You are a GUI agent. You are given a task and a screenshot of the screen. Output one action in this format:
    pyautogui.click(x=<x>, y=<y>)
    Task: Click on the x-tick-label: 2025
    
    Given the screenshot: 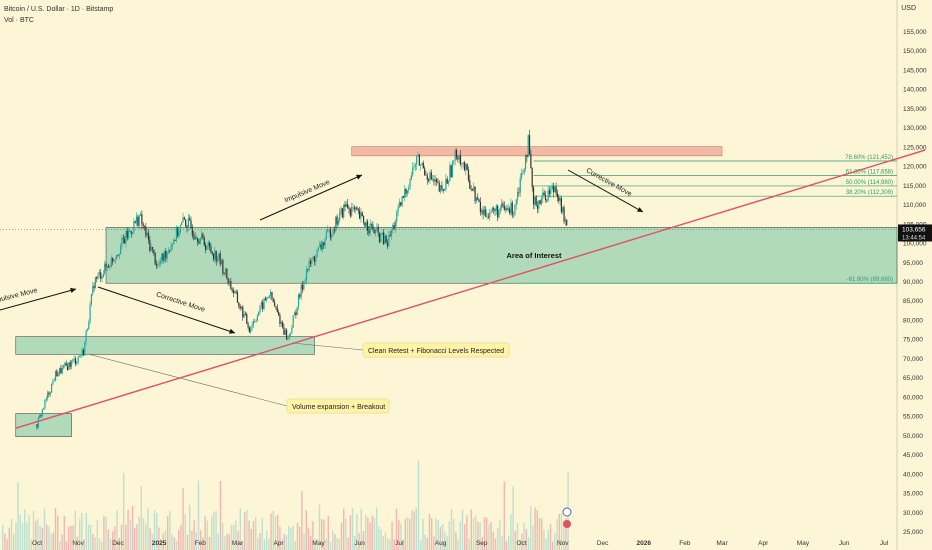 What is the action you would take?
    pyautogui.click(x=159, y=543)
    